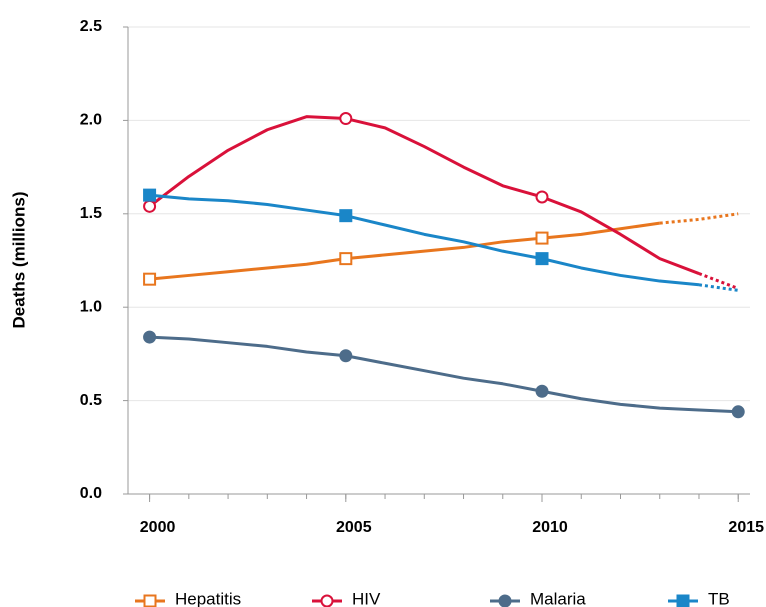 The width and height of the screenshot is (766, 607). What do you see at coordinates (91, 213) in the screenshot?
I see `y-tick-label: 1.5` at bounding box center [91, 213].